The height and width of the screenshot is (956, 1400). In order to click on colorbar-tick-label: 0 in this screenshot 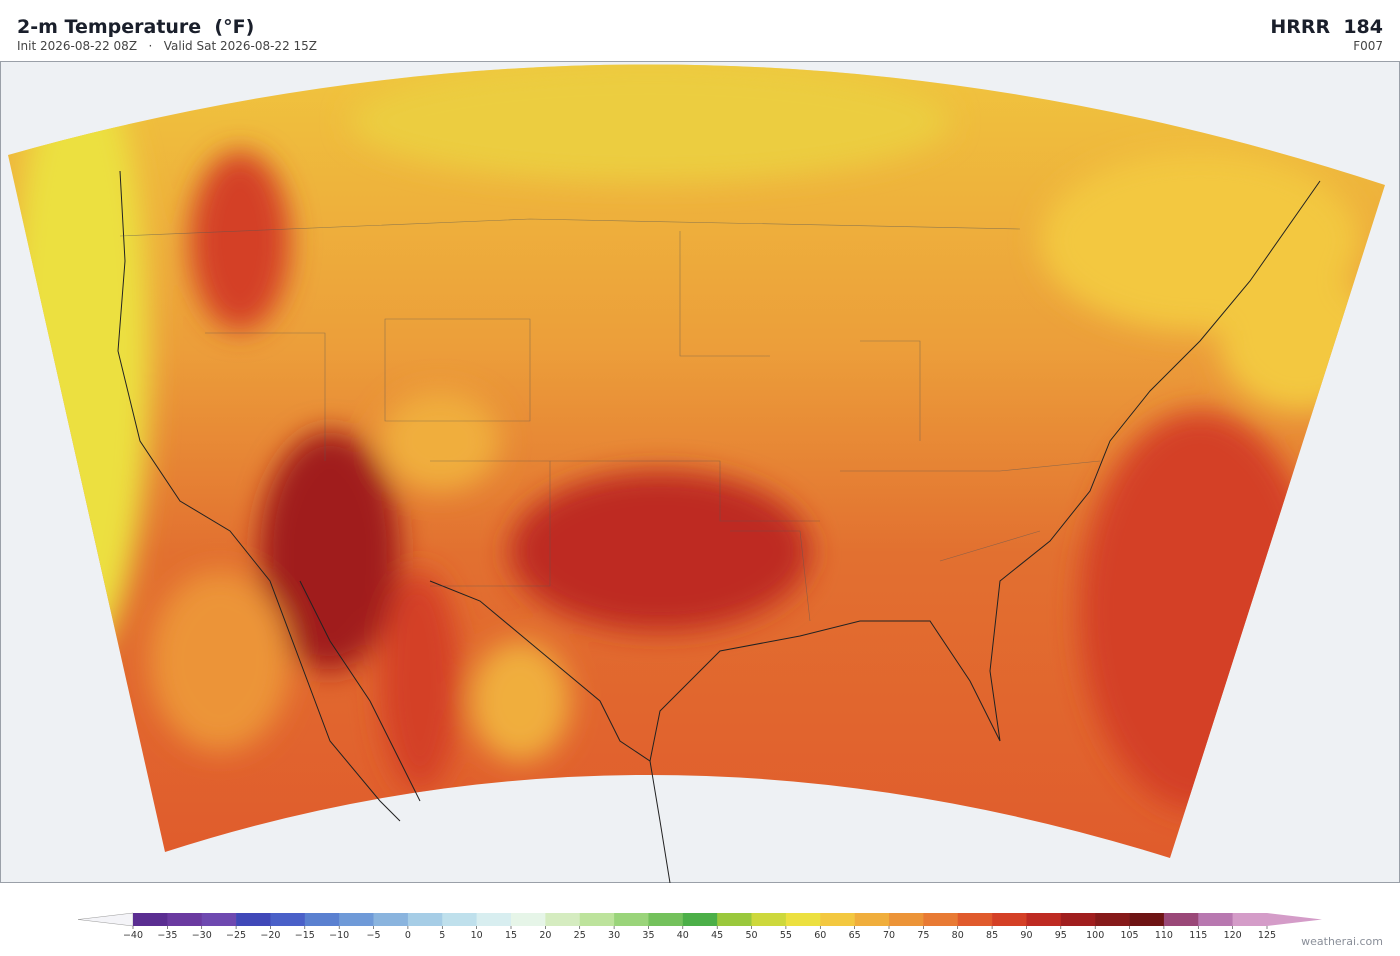, I will do `click(408, 935)`.